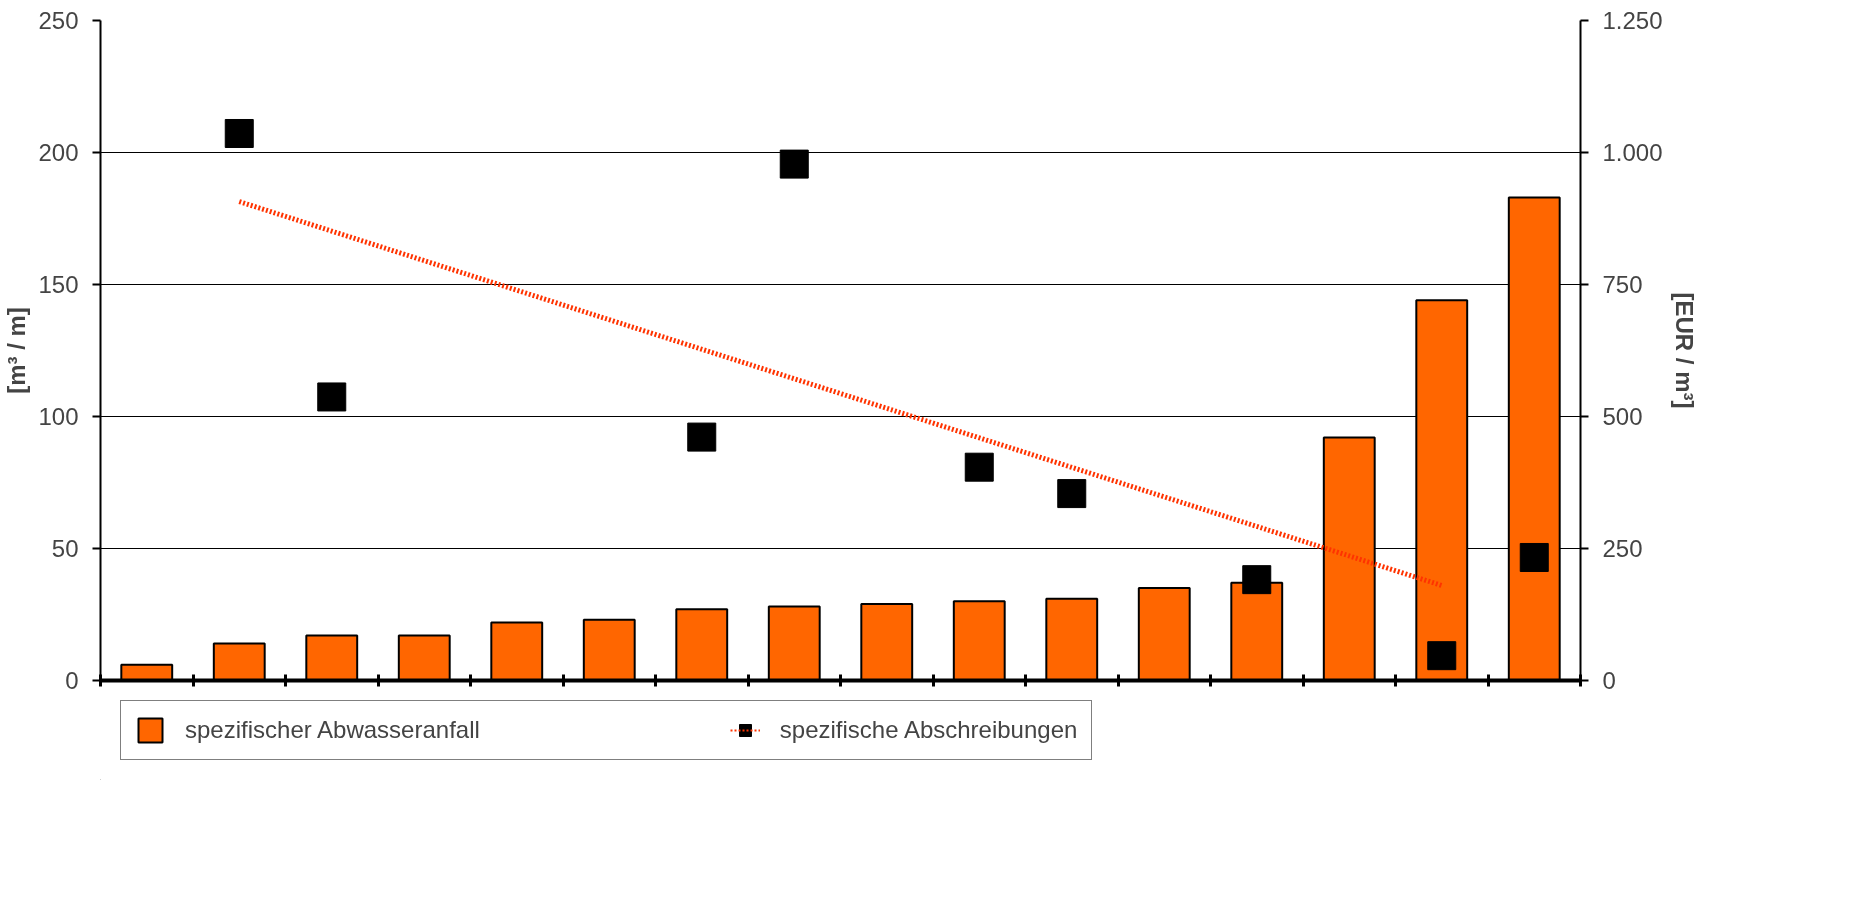 The image size is (1863, 897). Describe the element at coordinates (72, 680) in the screenshot. I see `y-tick-label: 0` at that location.